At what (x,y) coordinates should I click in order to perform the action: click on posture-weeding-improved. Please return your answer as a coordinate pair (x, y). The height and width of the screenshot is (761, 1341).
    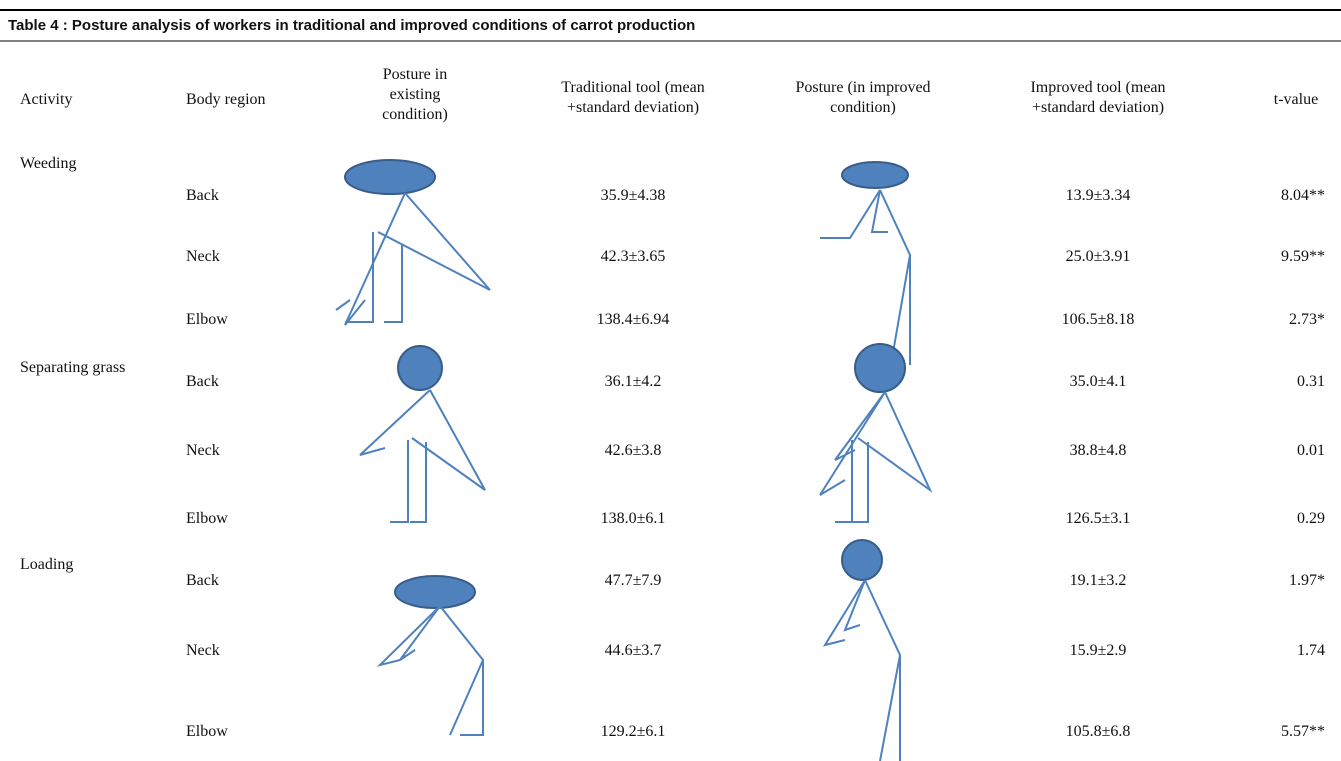
    Looking at the image, I should click on (865, 266).